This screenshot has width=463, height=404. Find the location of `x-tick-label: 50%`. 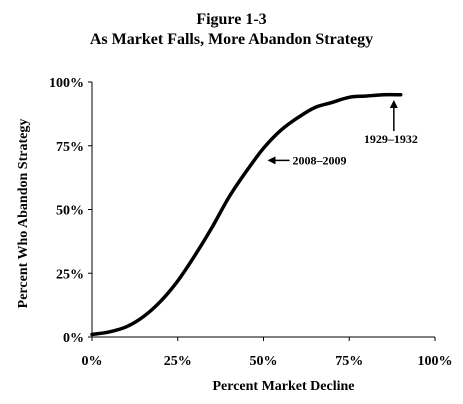

x-tick-label: 50% is located at coordinates (264, 361).